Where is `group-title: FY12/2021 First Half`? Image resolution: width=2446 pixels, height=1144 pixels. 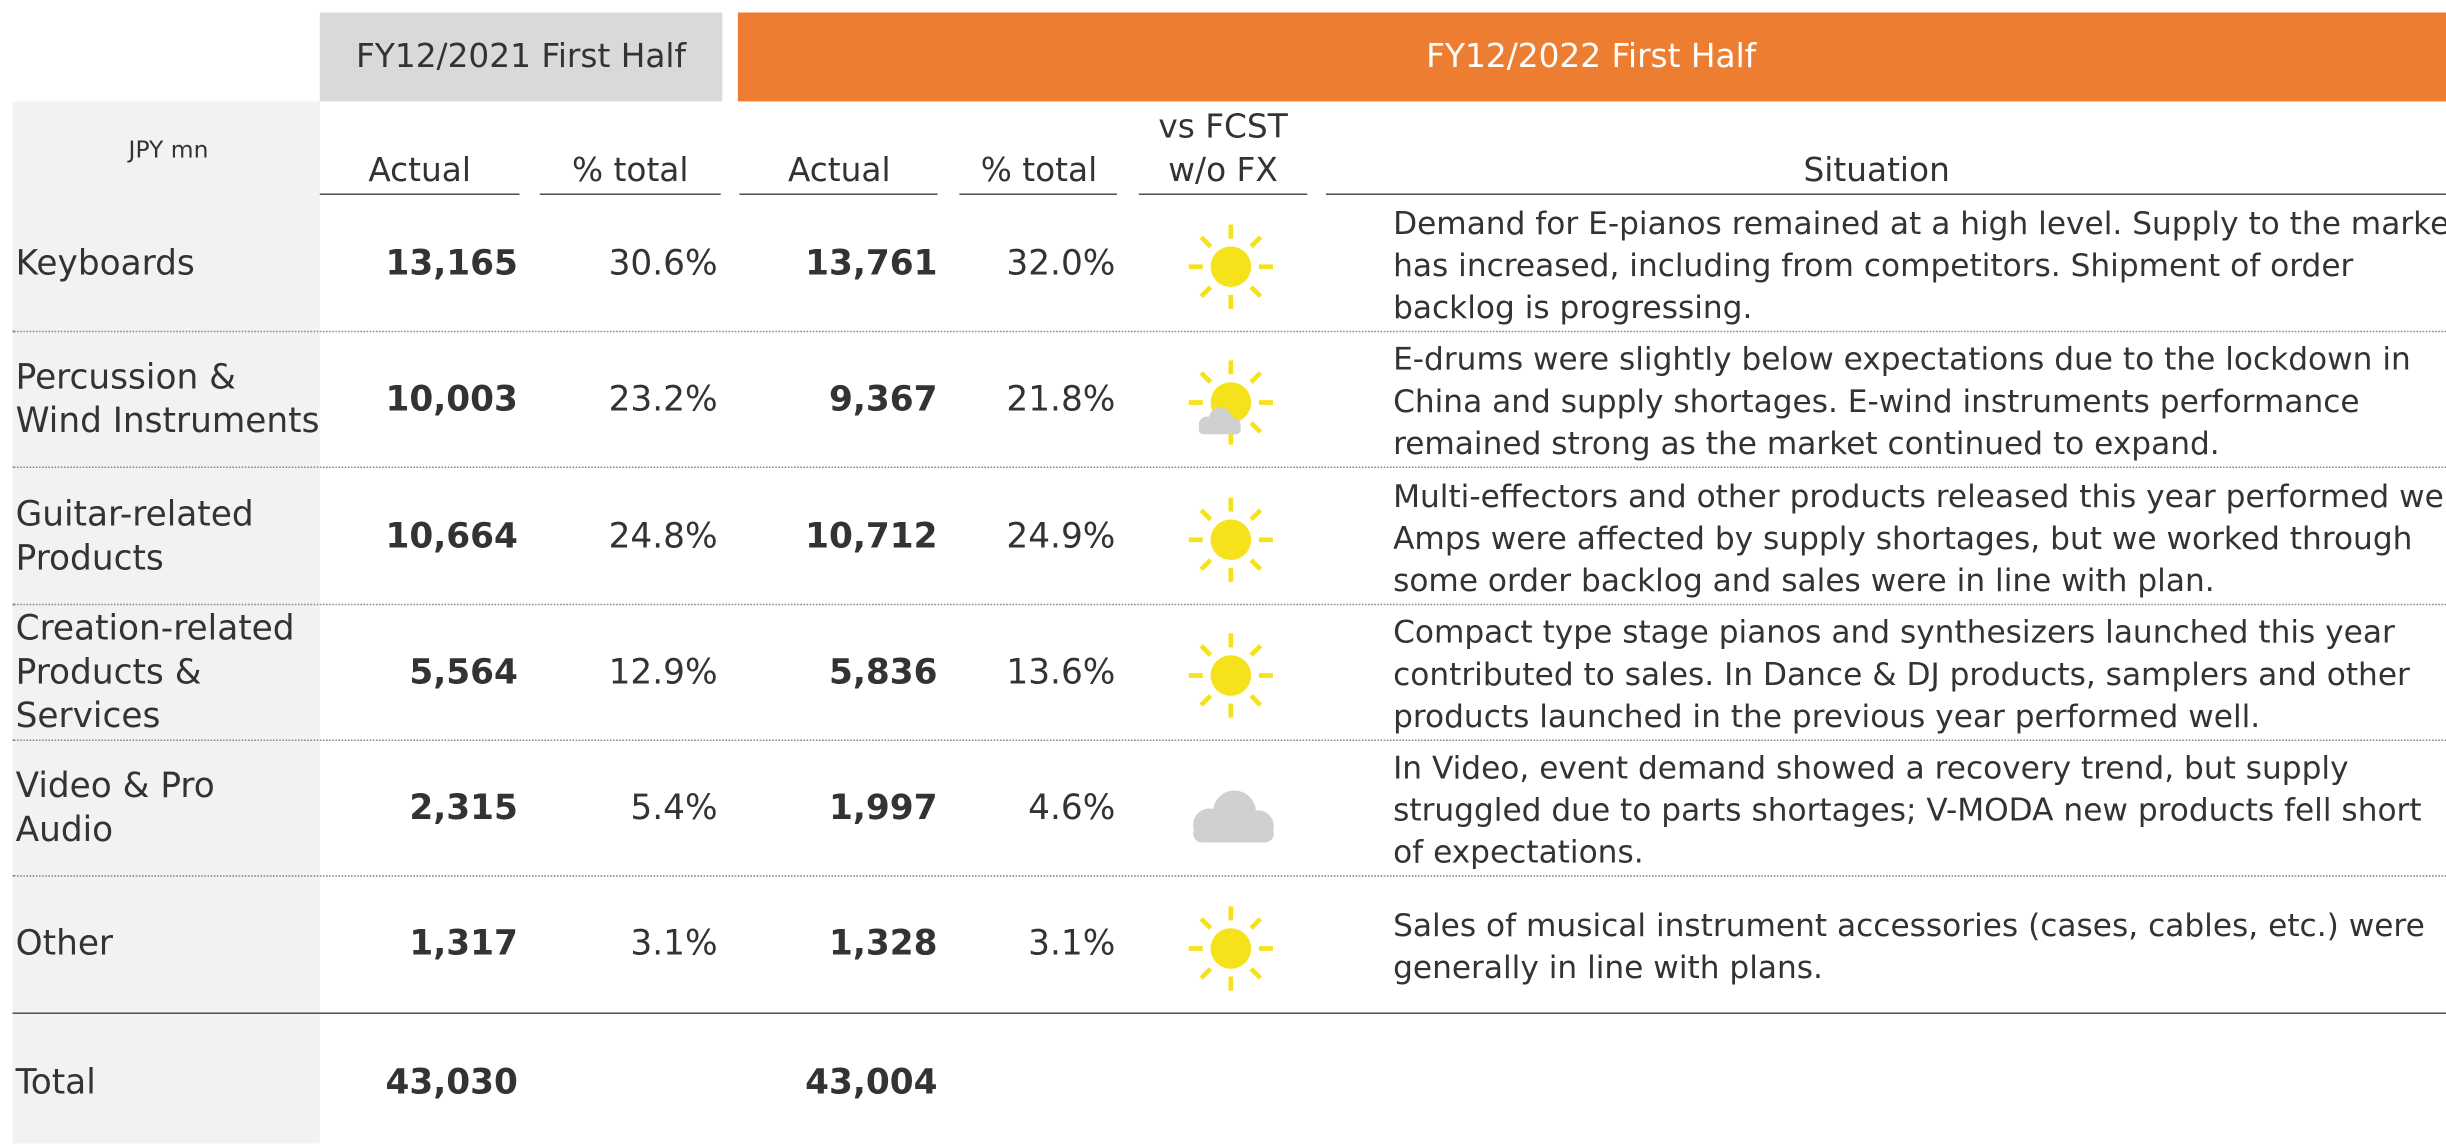 group-title: FY12/2021 First Half is located at coordinates (521, 57).